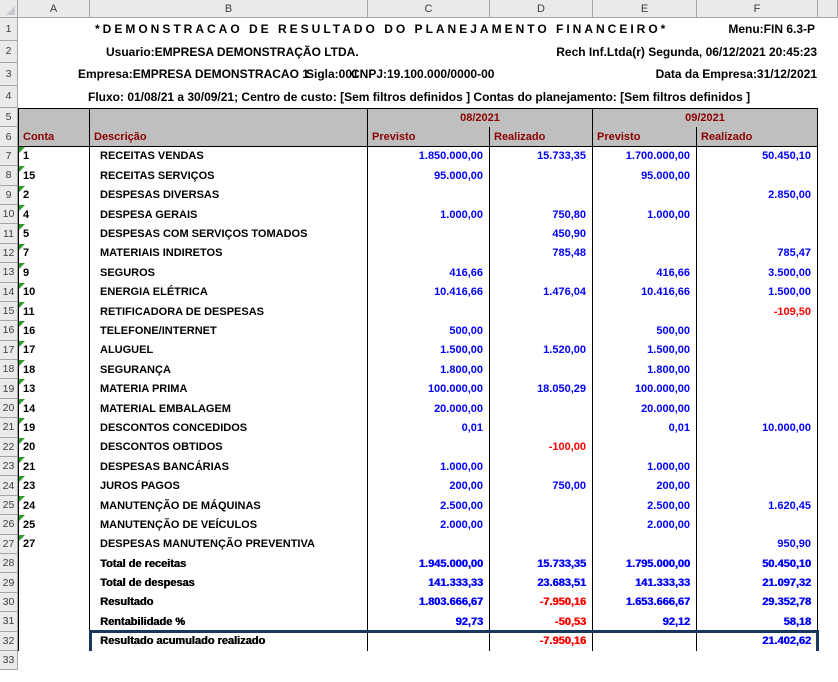 This screenshot has height=682, width=838. Describe the element at coordinates (645, 176) in the screenshot. I see `cell-E8: 95.000,00` at that location.